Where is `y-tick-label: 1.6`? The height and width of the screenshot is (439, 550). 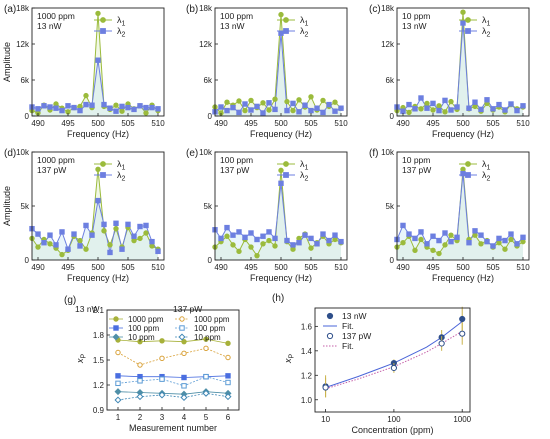
y-tick-label: 1.6 is located at coordinates (307, 326).